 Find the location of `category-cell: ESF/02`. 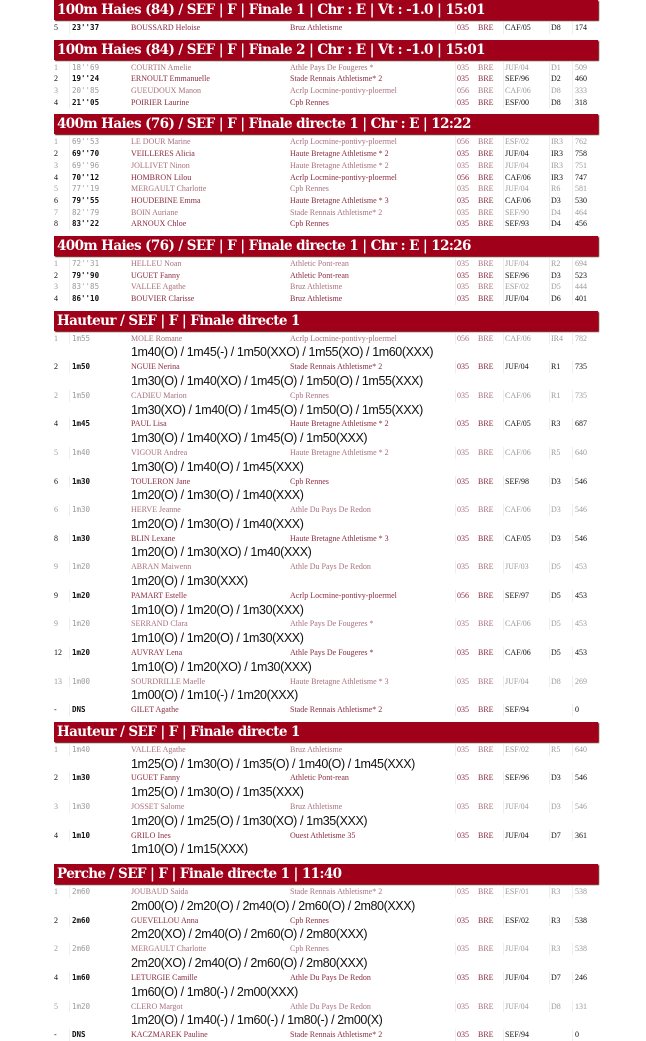

category-cell: ESF/02 is located at coordinates (516, 749).